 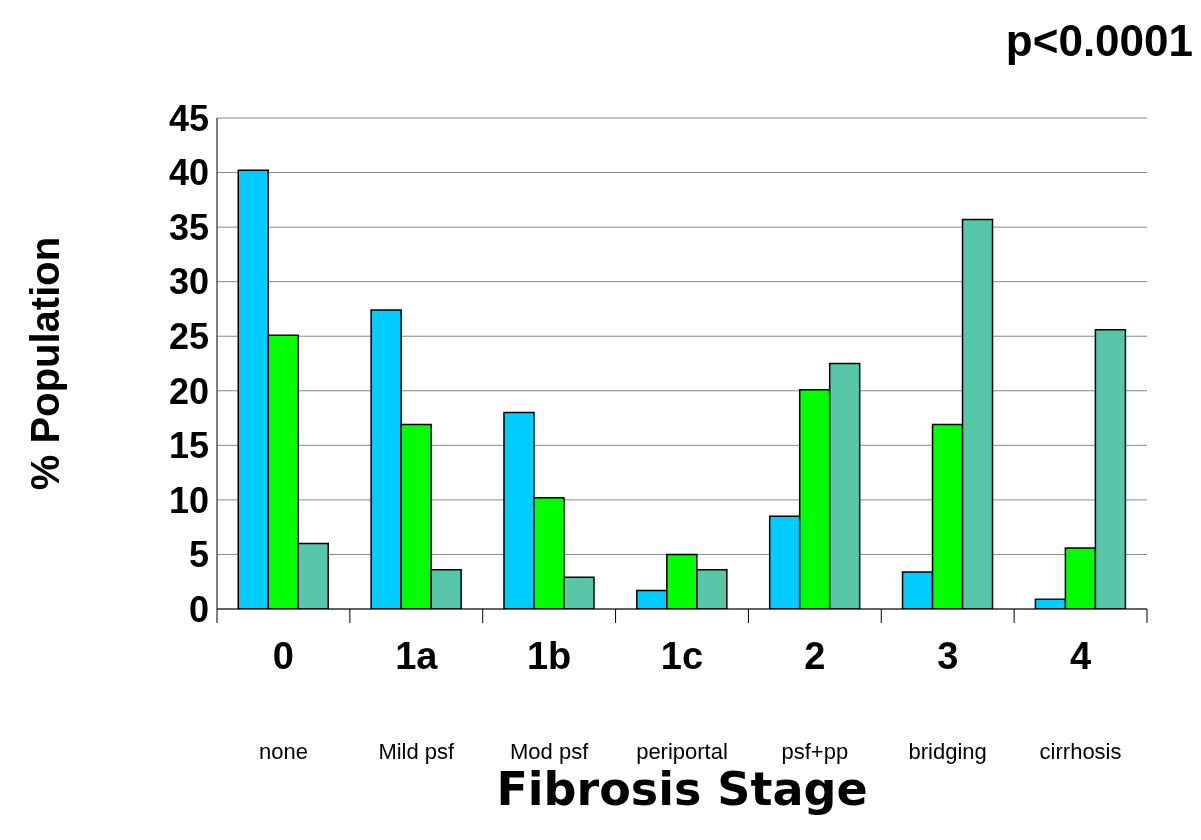 What do you see at coordinates (188, 336) in the screenshot?
I see `y-tick-label: 25` at bounding box center [188, 336].